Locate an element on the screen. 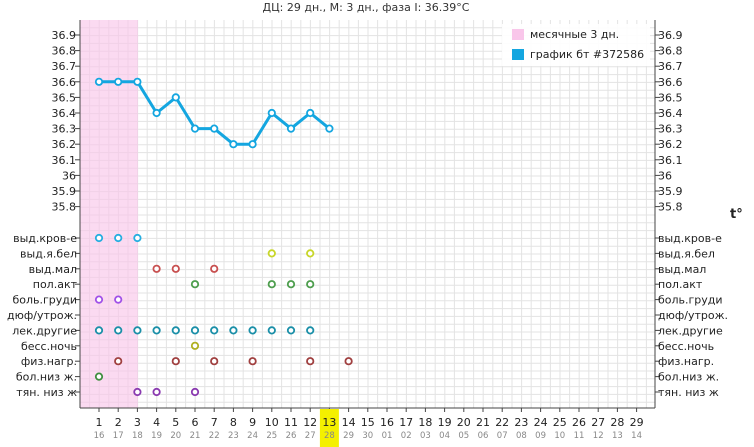 This screenshot has height=447, width=754. x-tick-label-day: 24 is located at coordinates (541, 422).